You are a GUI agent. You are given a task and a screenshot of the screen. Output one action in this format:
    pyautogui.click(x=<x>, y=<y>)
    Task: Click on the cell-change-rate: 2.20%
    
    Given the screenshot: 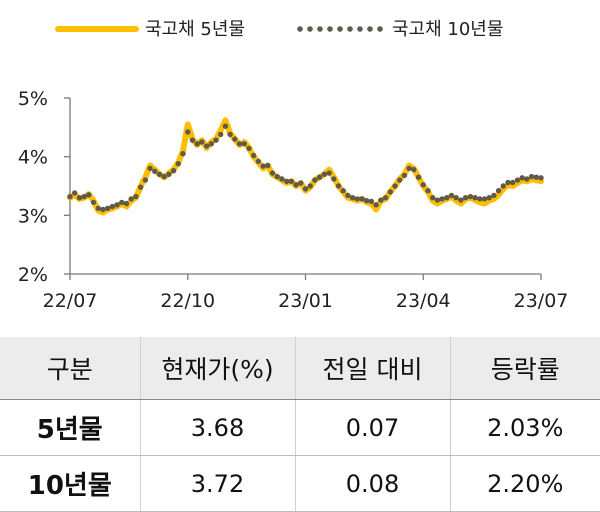 What is the action you would take?
    pyautogui.click(x=524, y=483)
    